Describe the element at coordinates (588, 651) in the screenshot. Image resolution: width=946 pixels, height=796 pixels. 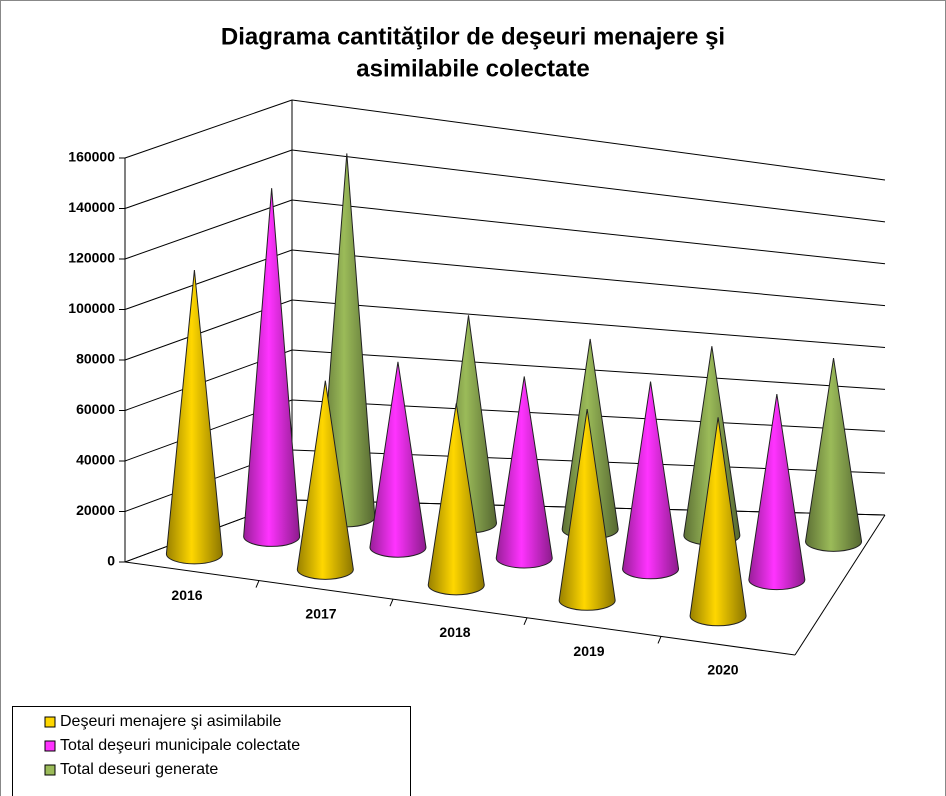
I see `x-tick-label: 2019` at that location.